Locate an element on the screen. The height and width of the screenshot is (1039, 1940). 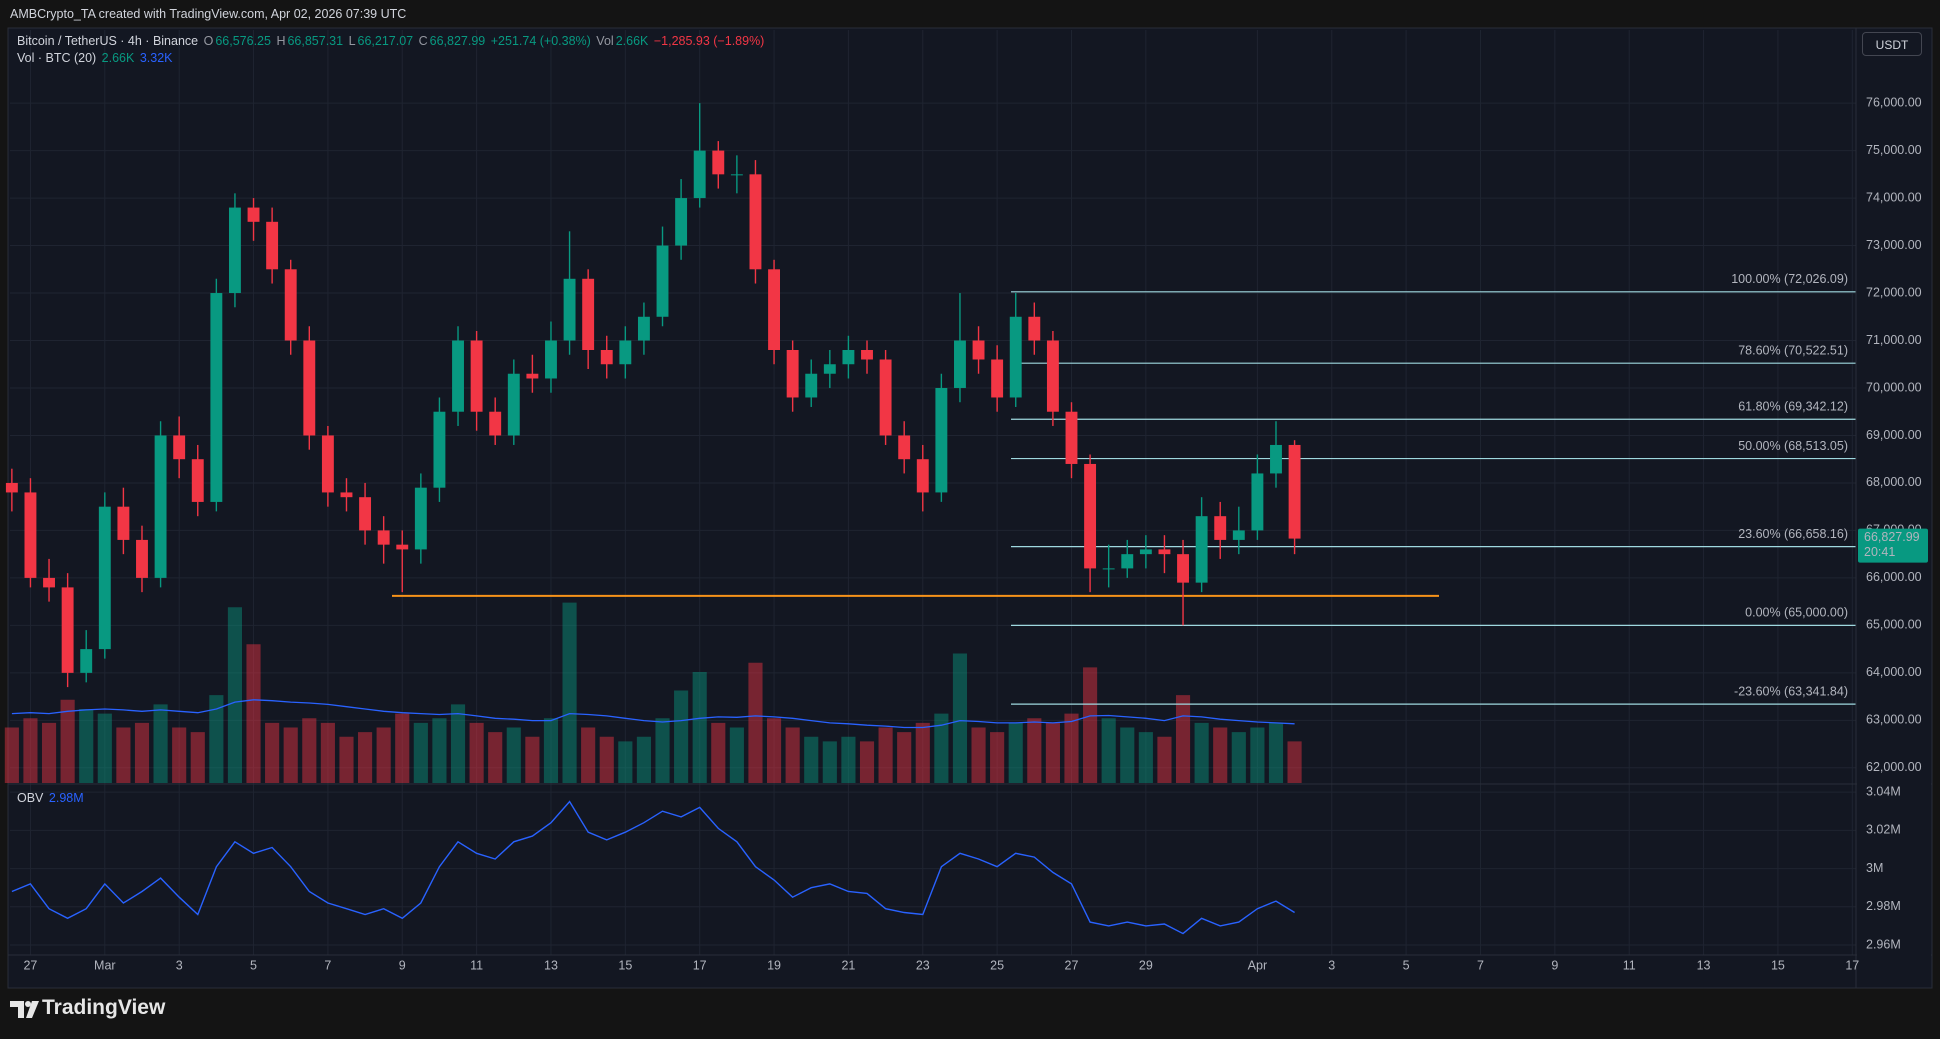
fib-label: 100.00% (72,026.09) is located at coordinates (1789, 279).